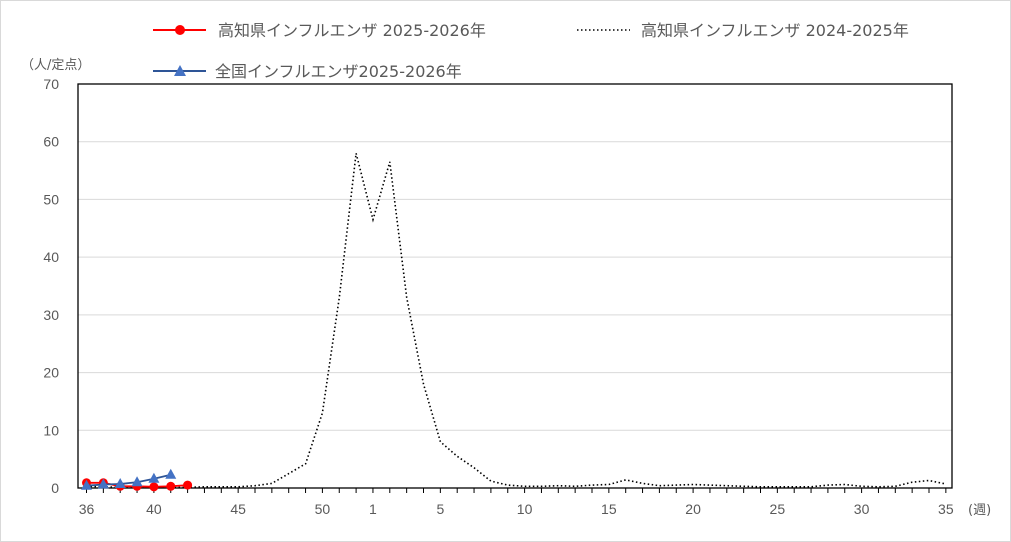 This screenshot has width=1011, height=542. I want to click on x-tick-label: 45, so click(238, 509).